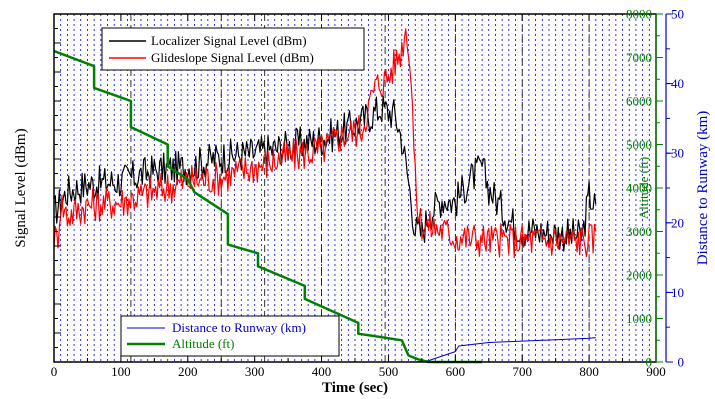  What do you see at coordinates (639, 57) in the screenshot?
I see `y-tick-label-right: 7000` at bounding box center [639, 57].